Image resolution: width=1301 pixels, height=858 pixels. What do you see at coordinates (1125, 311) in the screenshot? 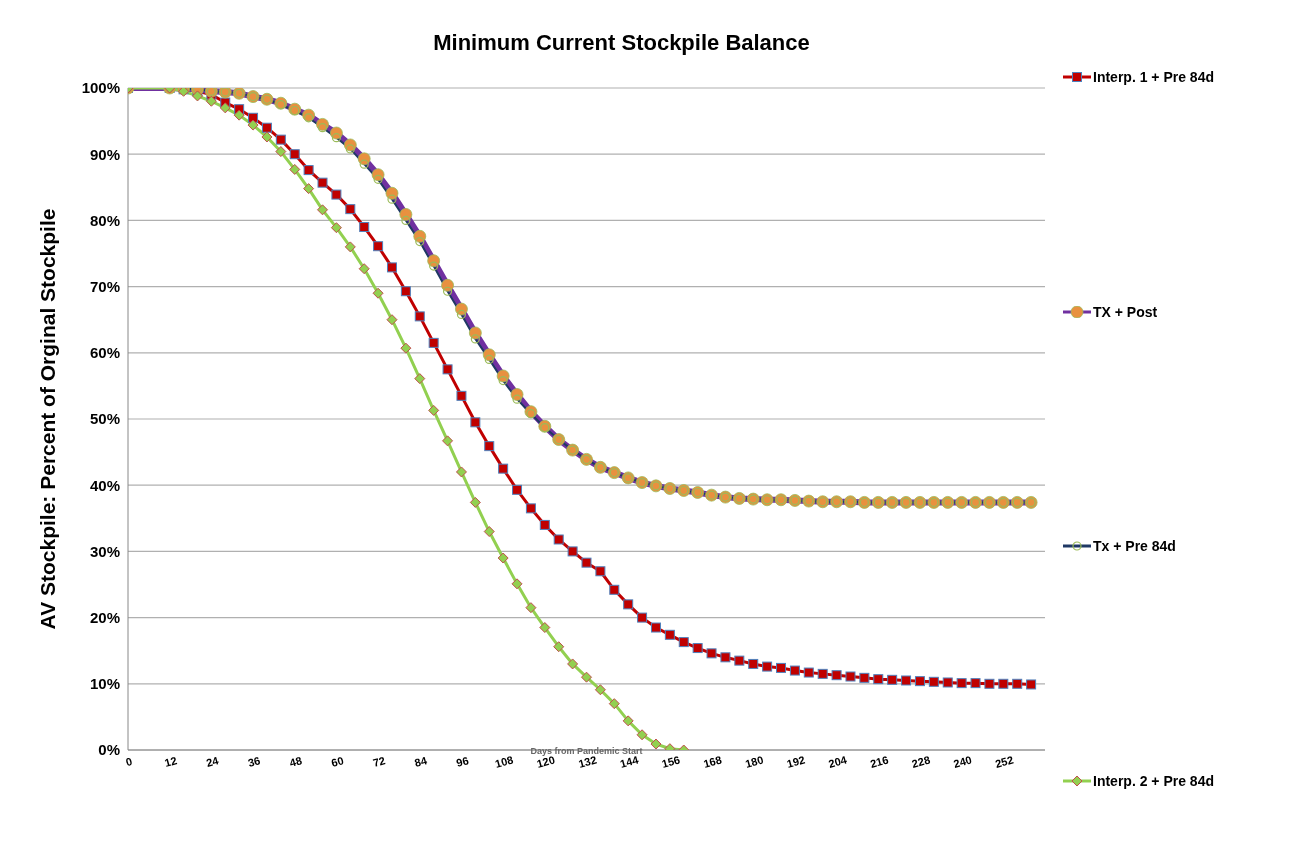
I see `legend-label: TX + Post` at bounding box center [1125, 311].